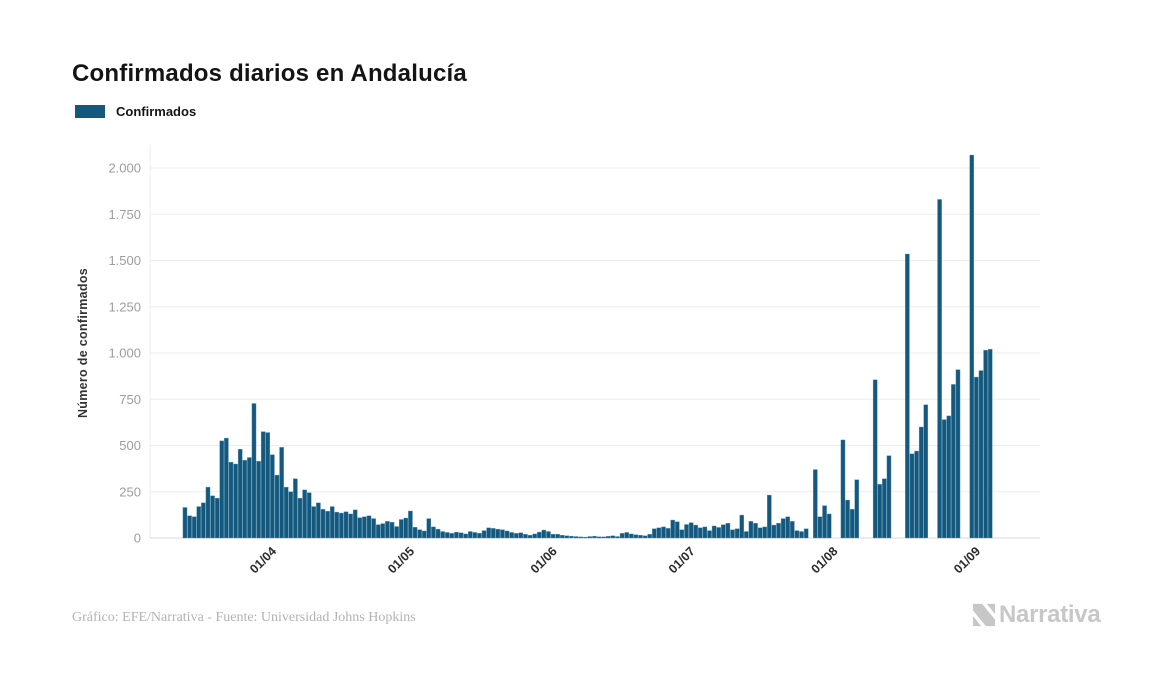  Describe the element at coordinates (649, 536) in the screenshot. I see `bar-21/06` at that location.